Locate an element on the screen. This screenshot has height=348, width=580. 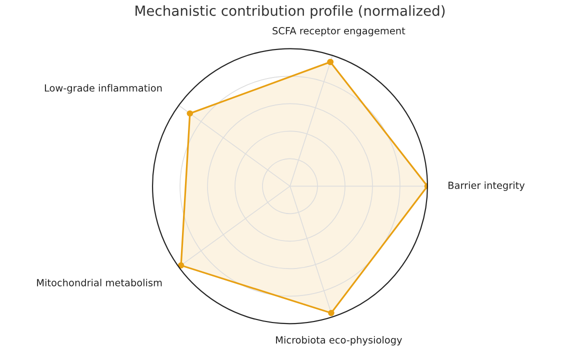
chart-title: Mechanistic contribution profile (normalized) is located at coordinates (290, 12).